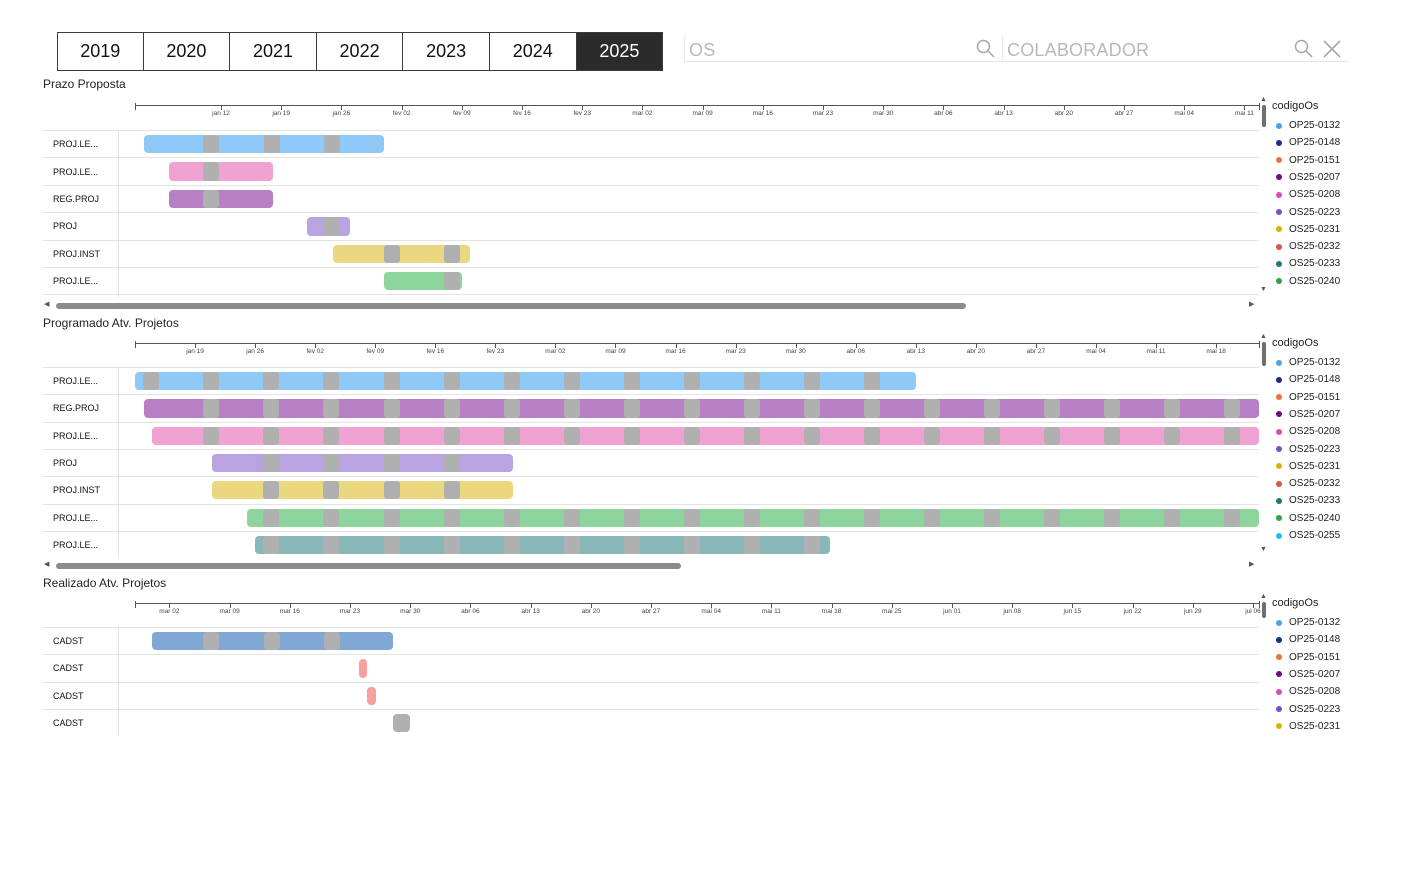 The width and height of the screenshot is (1402, 876). Describe the element at coordinates (360, 51) in the screenshot. I see `year-tab-2022: 2022` at that location.